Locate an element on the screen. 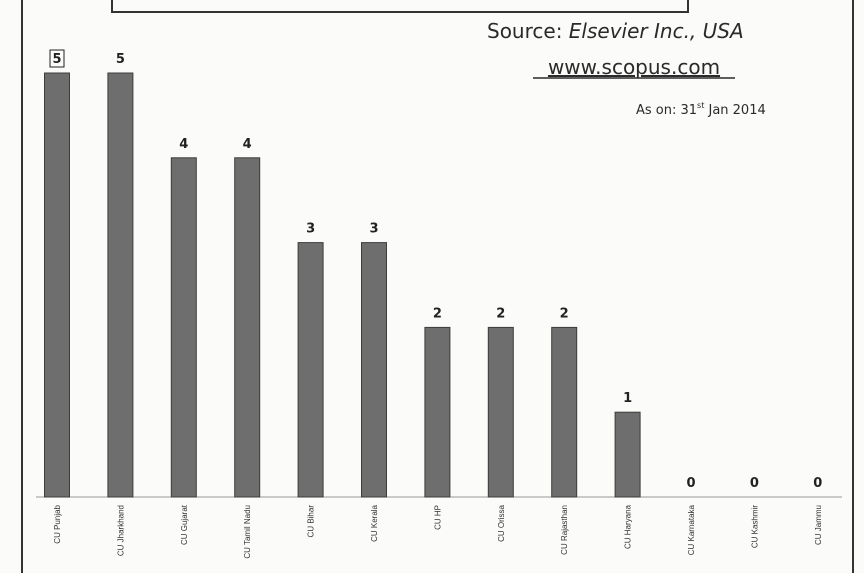  x-tick-label-11: CU Kashmir is located at coordinates (754, 526).